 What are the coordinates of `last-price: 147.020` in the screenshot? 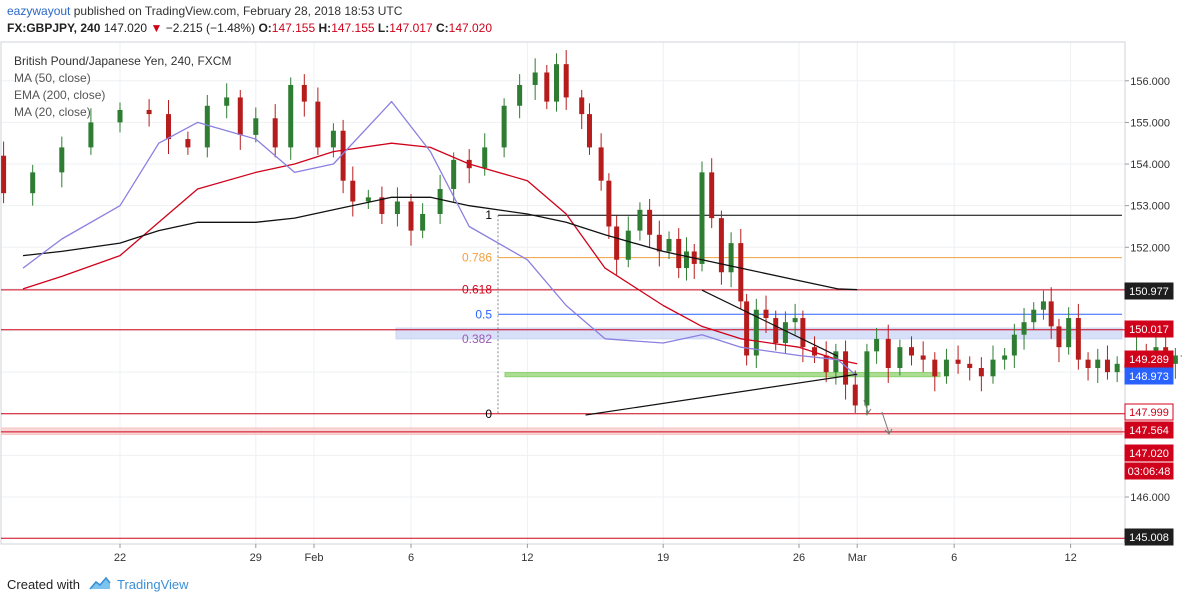 It's located at (125, 28).